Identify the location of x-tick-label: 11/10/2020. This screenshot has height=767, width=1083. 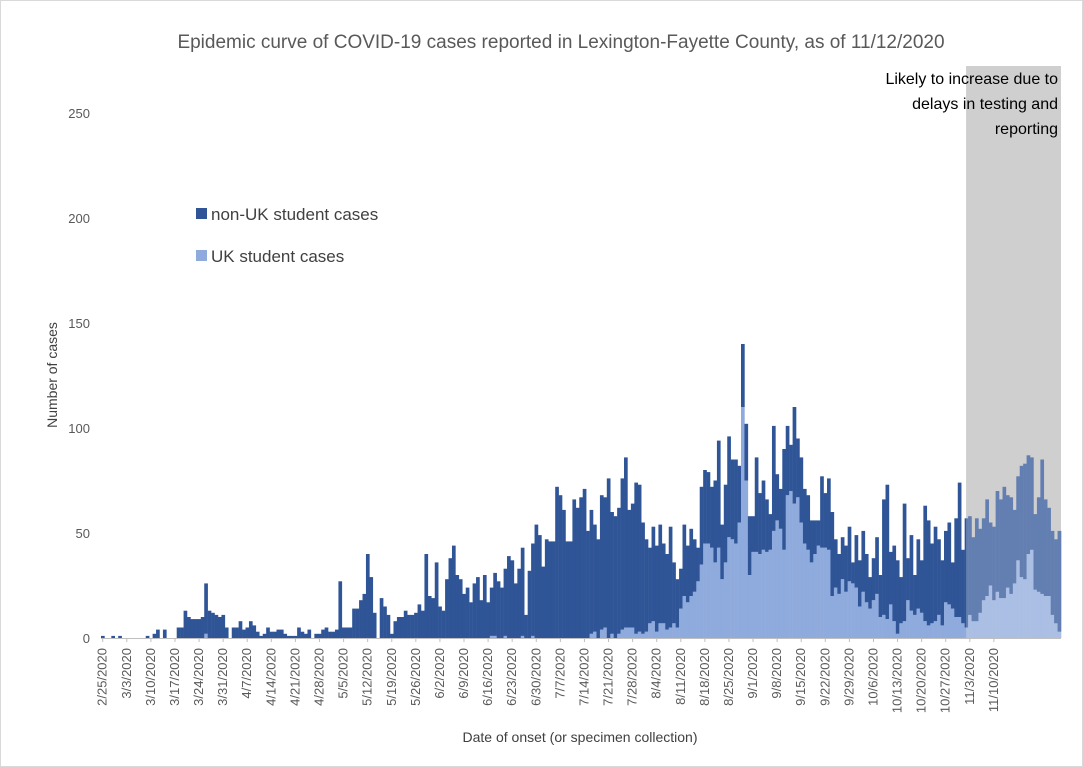
(993, 680).